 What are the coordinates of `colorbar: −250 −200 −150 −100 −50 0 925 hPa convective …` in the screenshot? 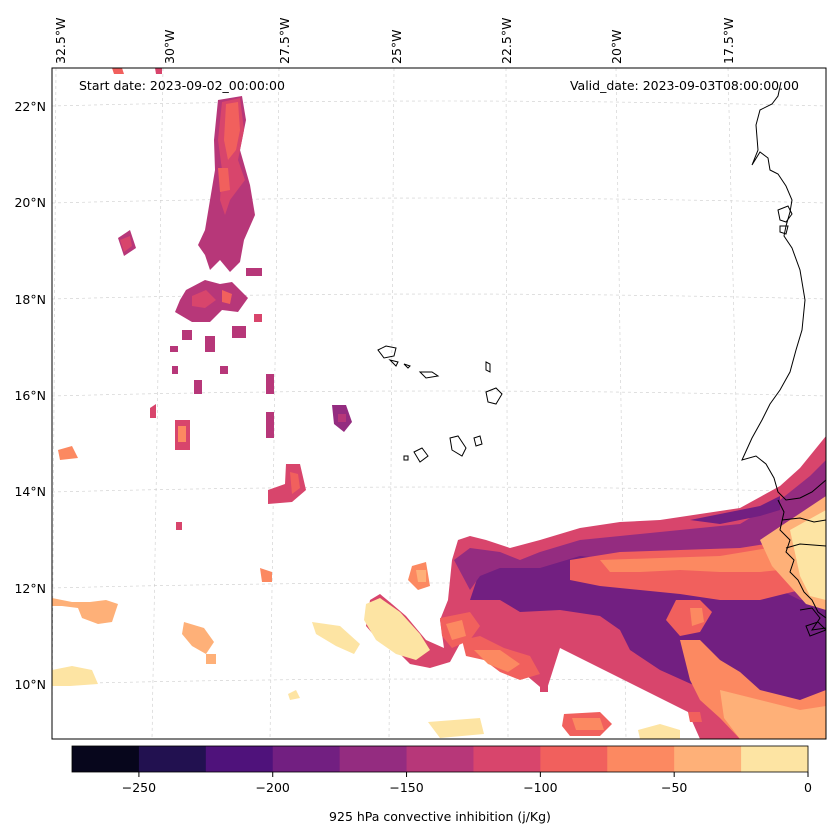 It's located at (441, 784).